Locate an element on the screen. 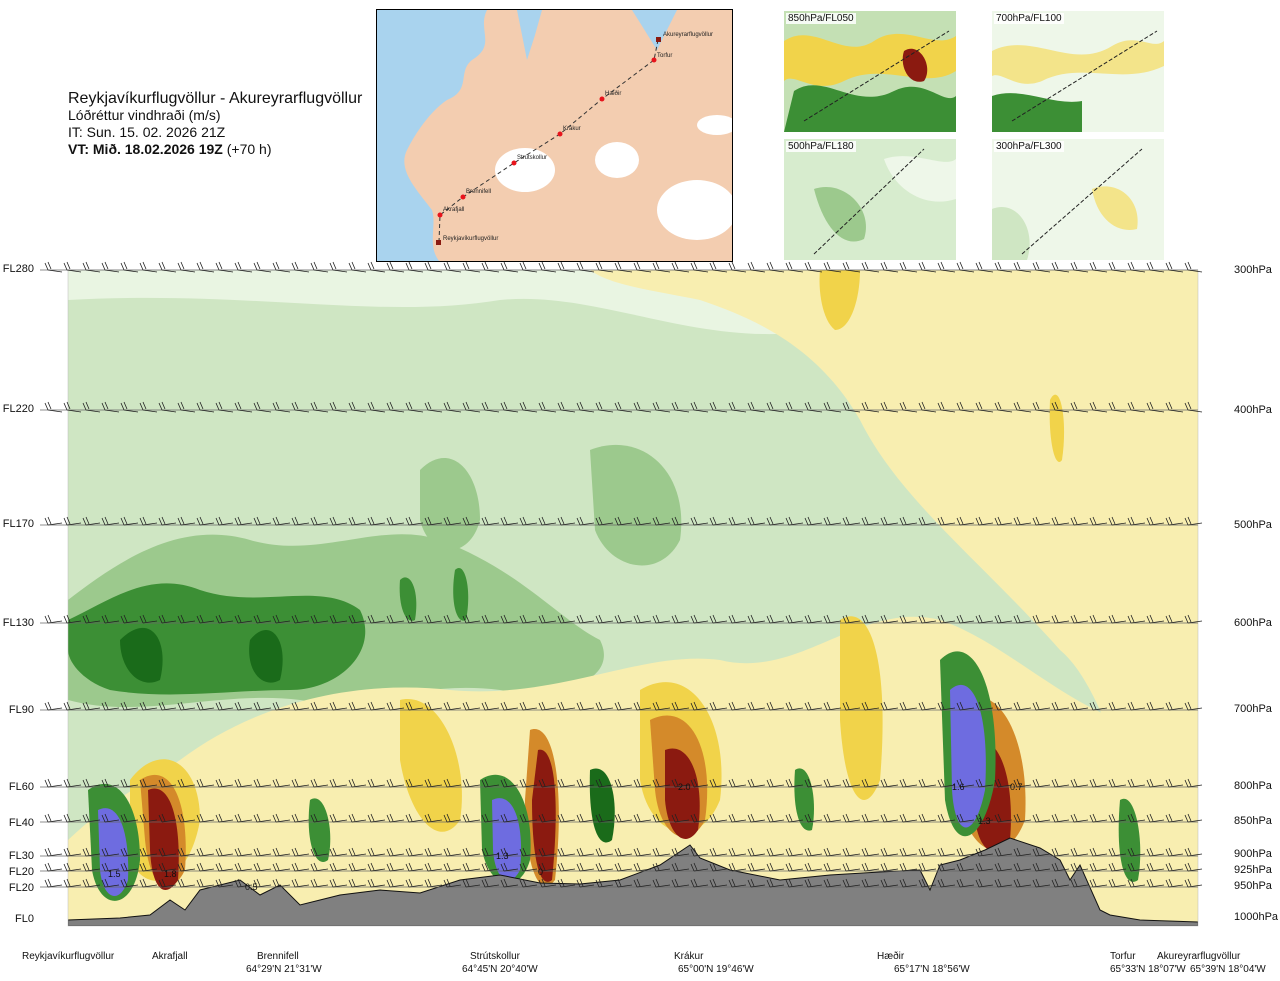 This screenshot has width=1280, height=981. fl-label: FL220 is located at coordinates (18, 409).